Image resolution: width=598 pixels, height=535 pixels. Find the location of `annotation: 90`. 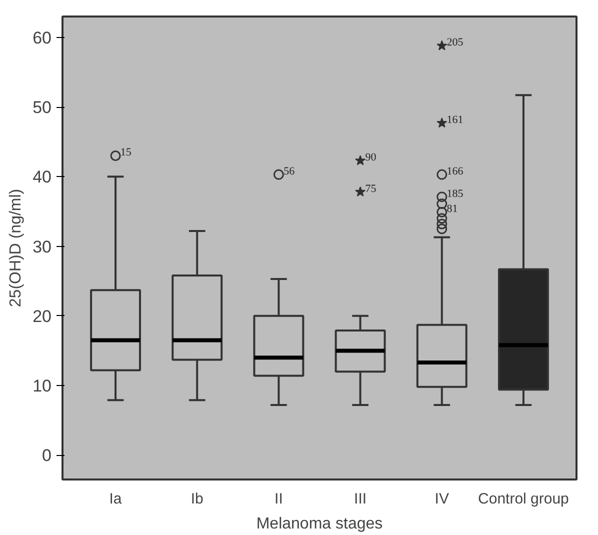

annotation: 90 is located at coordinates (371, 158).